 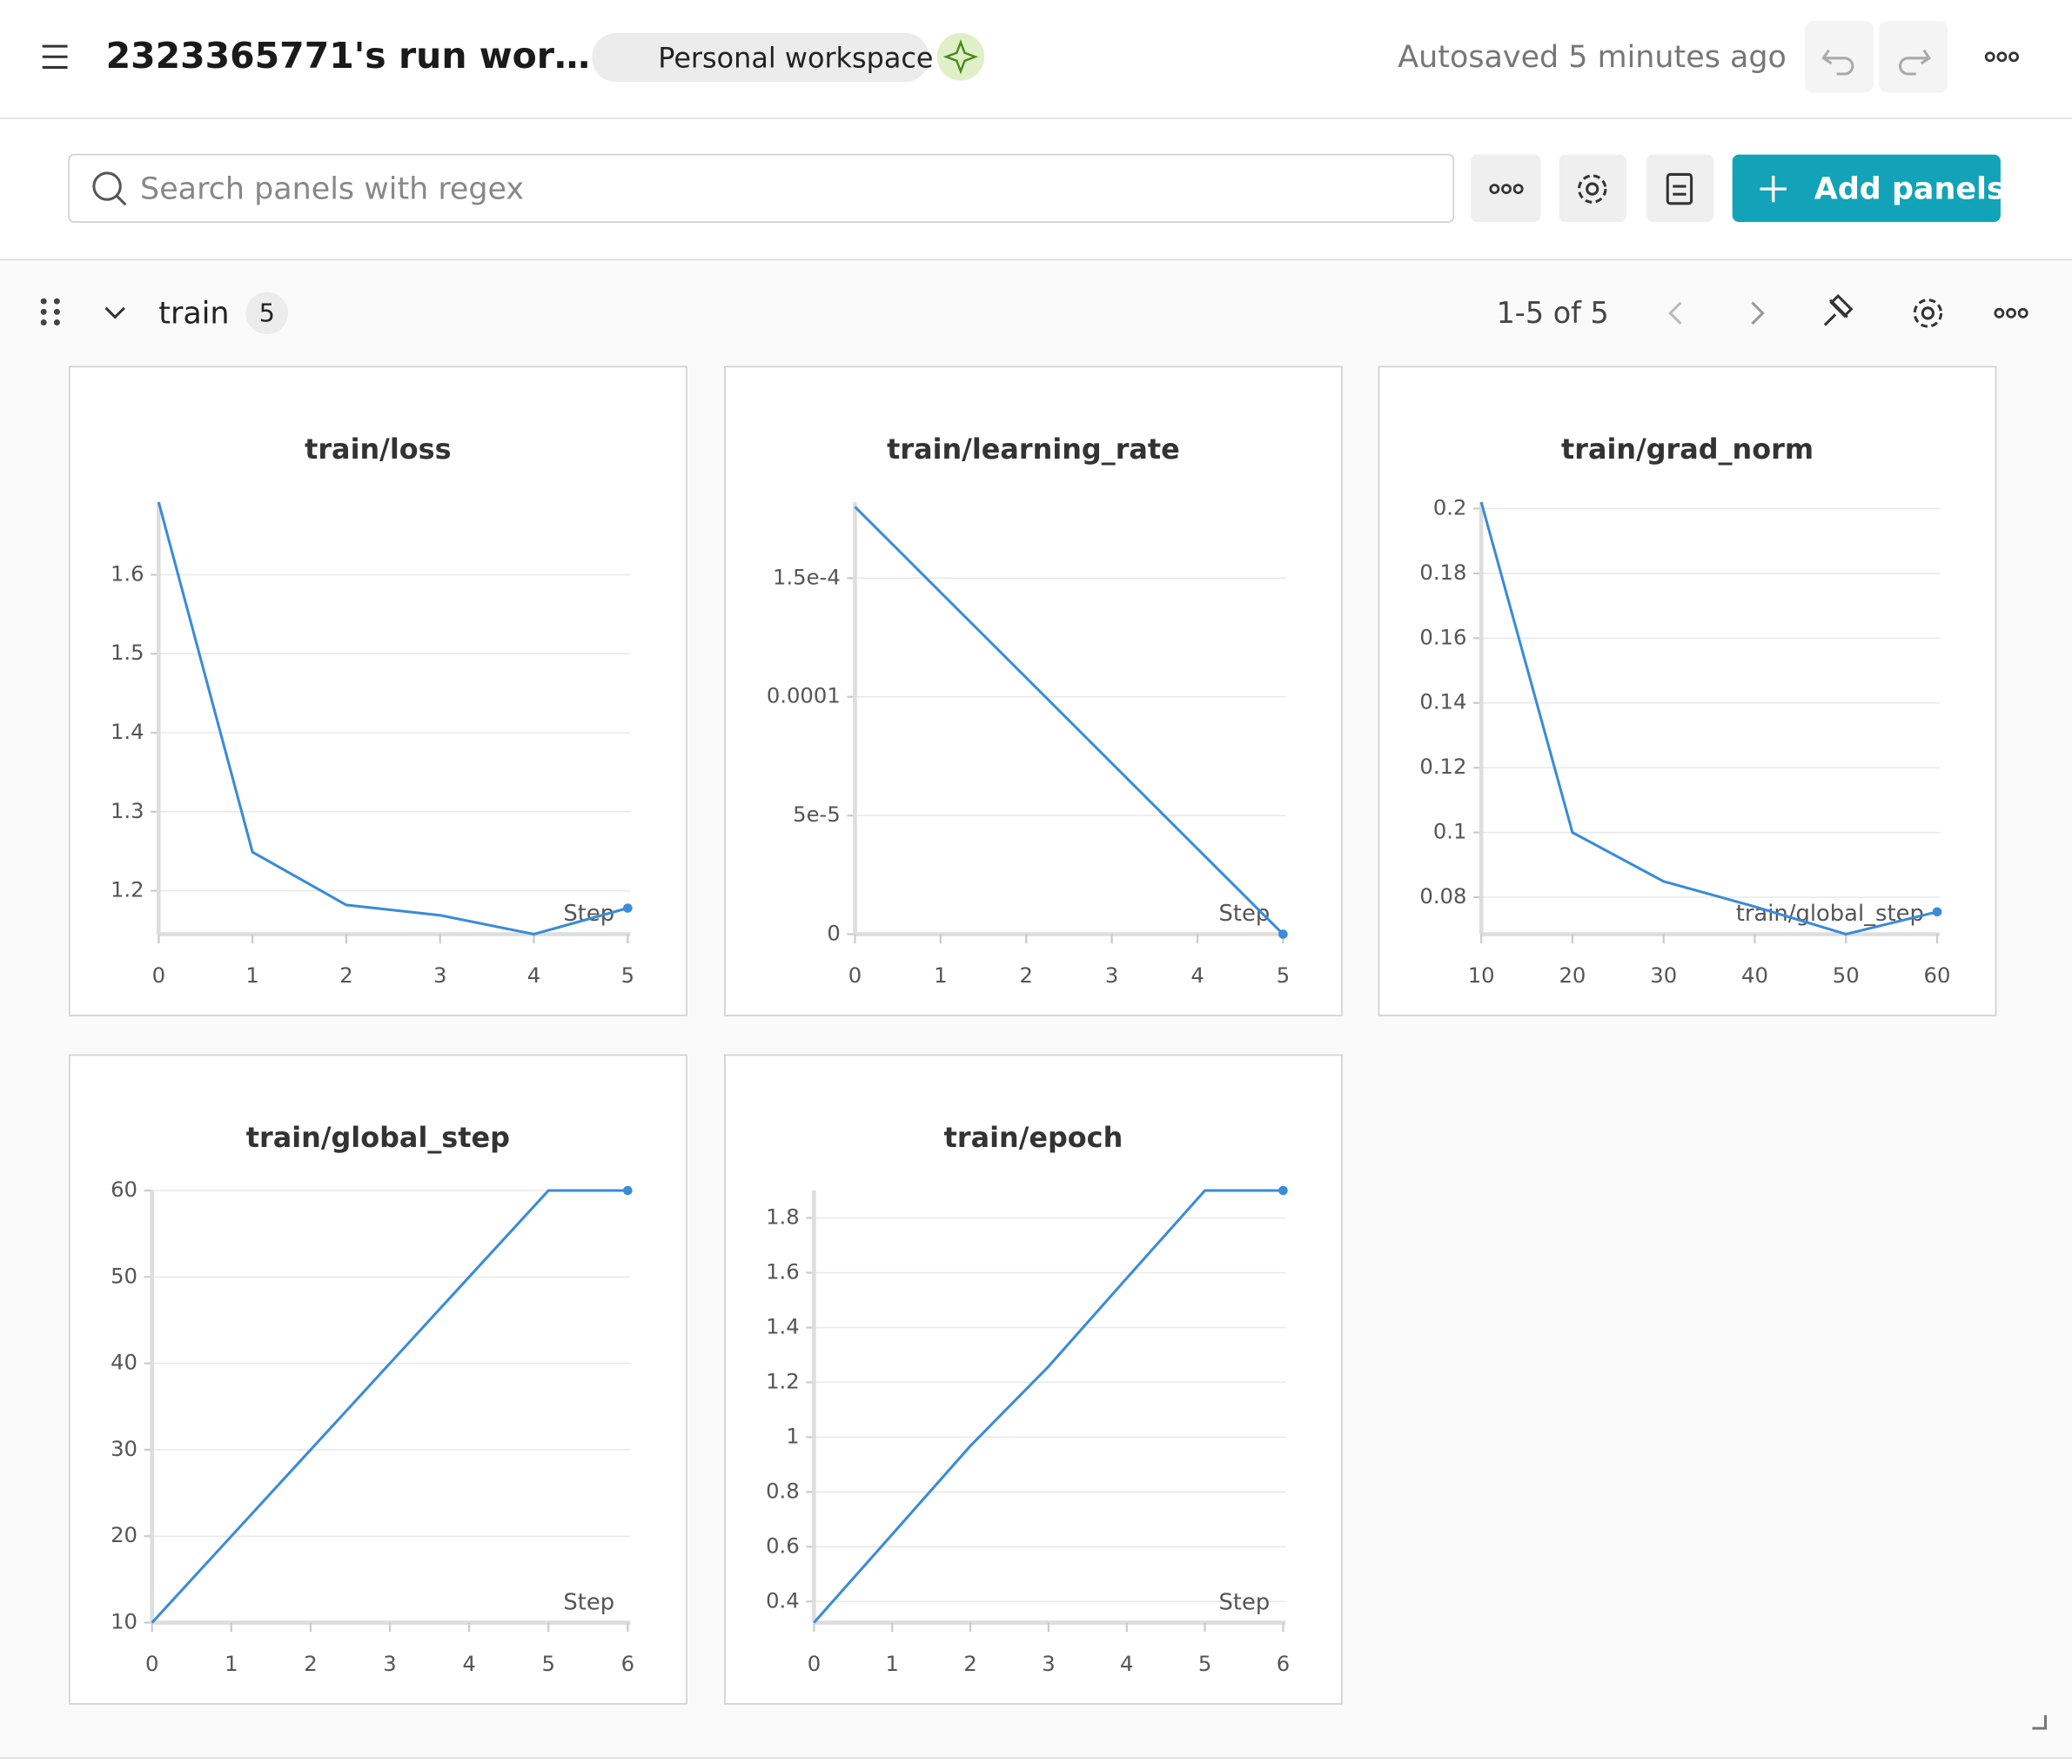 I want to click on pagination: 1-5 of 5, so click(x=1553, y=313).